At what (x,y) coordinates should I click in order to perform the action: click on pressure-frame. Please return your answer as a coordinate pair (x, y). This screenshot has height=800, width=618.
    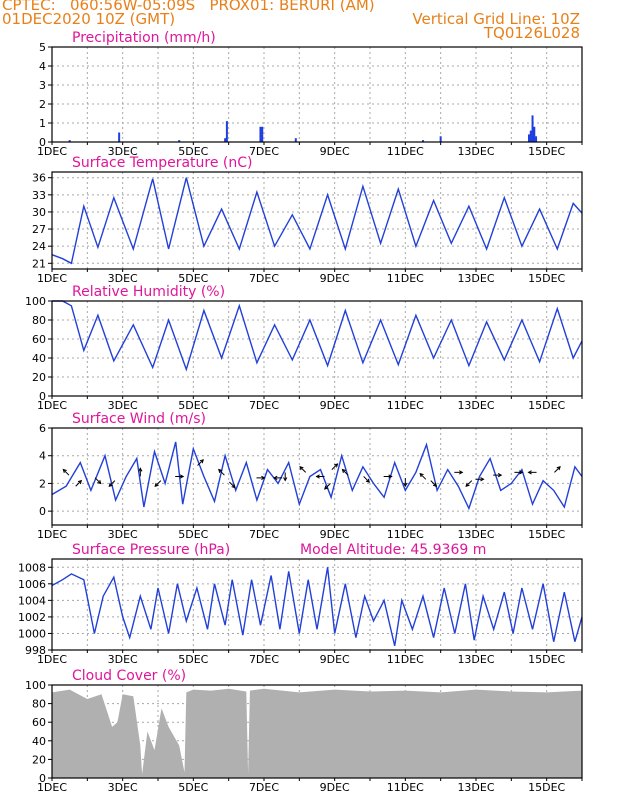
    Looking at the image, I should click on (317, 604).